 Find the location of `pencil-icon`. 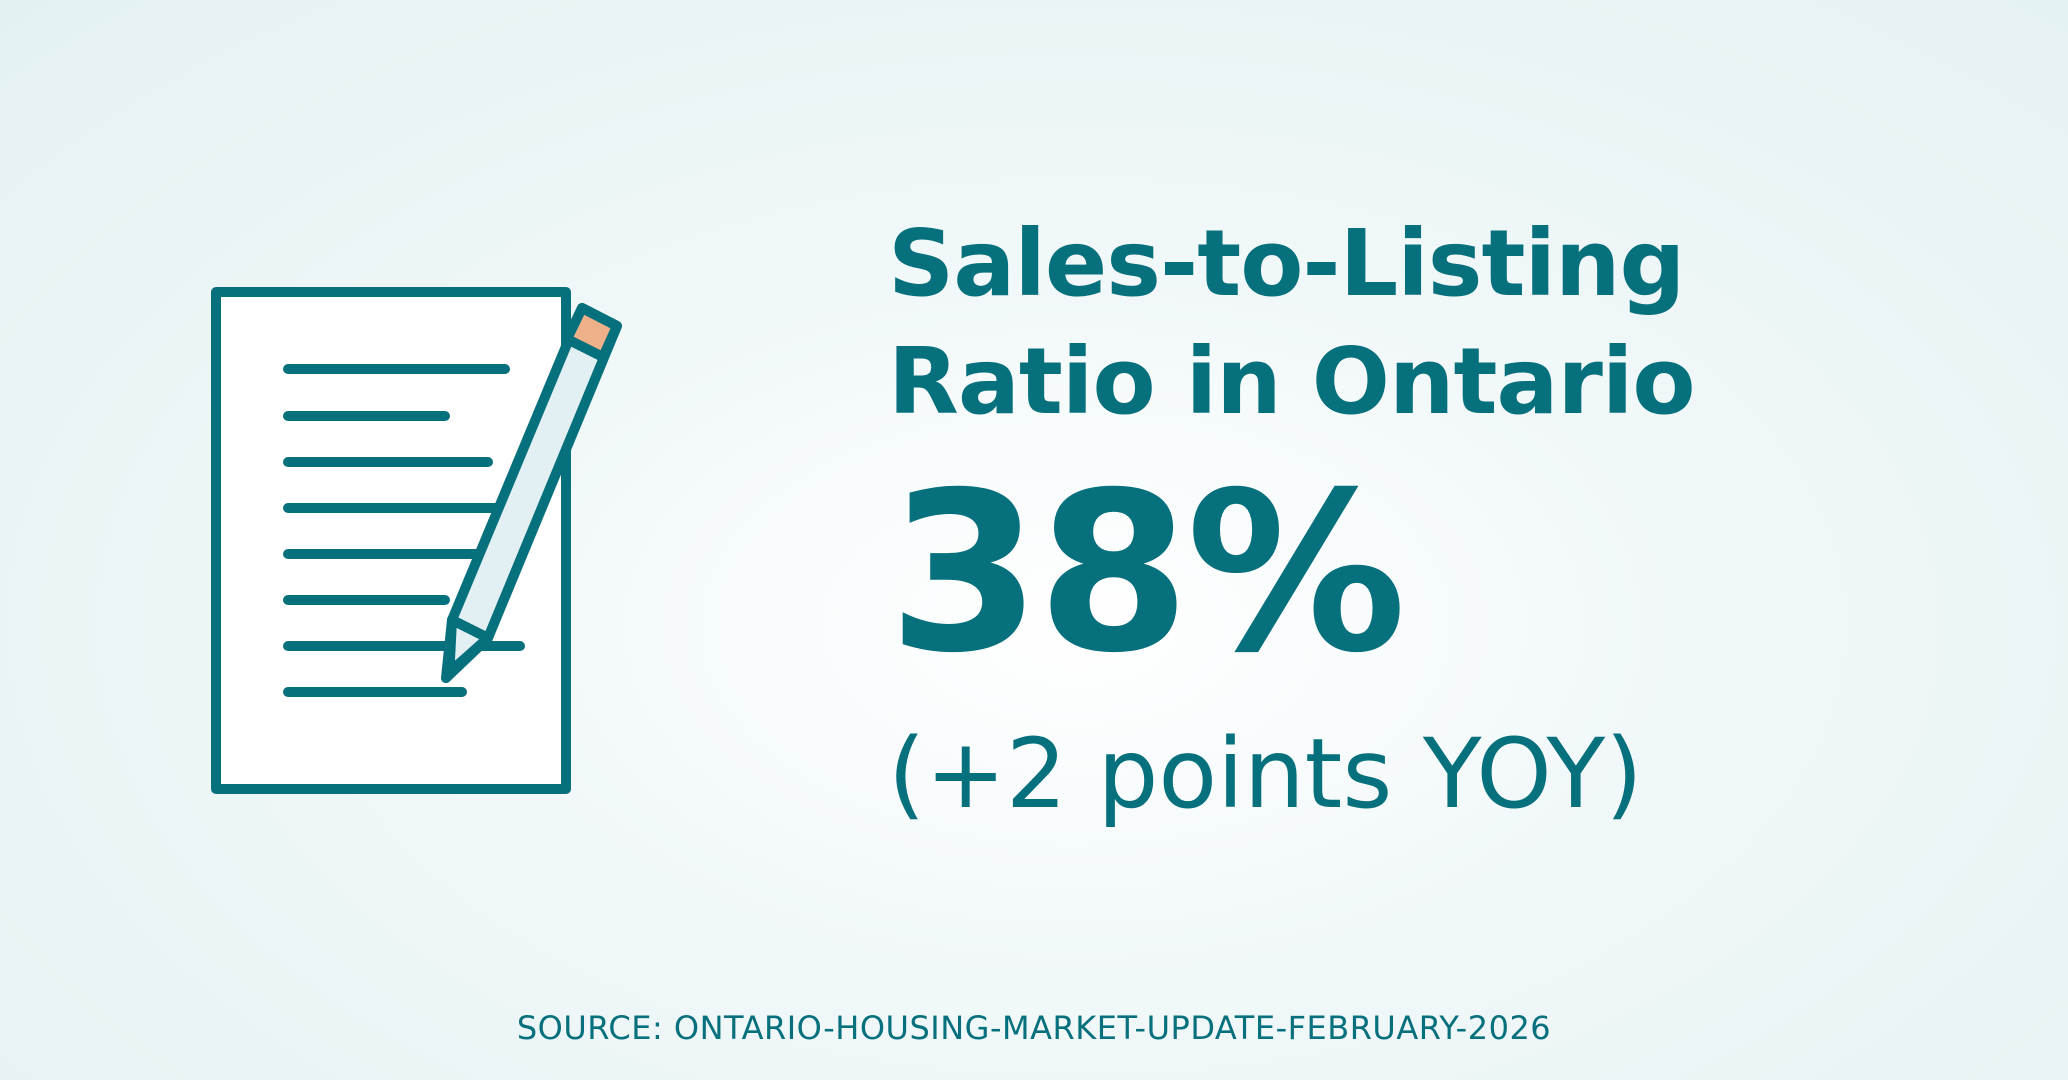

pencil-icon is located at coordinates (531, 493).